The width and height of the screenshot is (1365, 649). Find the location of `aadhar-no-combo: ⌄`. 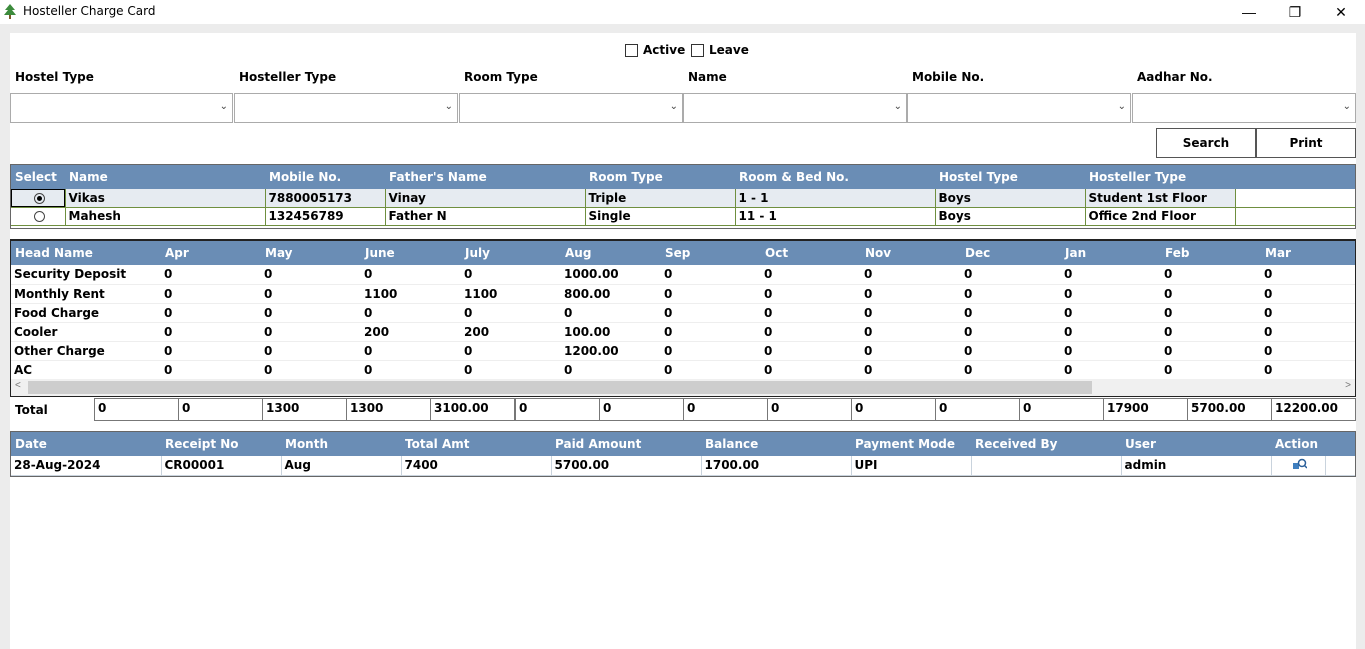

aadhar-no-combo: ⌄ is located at coordinates (1244, 108).